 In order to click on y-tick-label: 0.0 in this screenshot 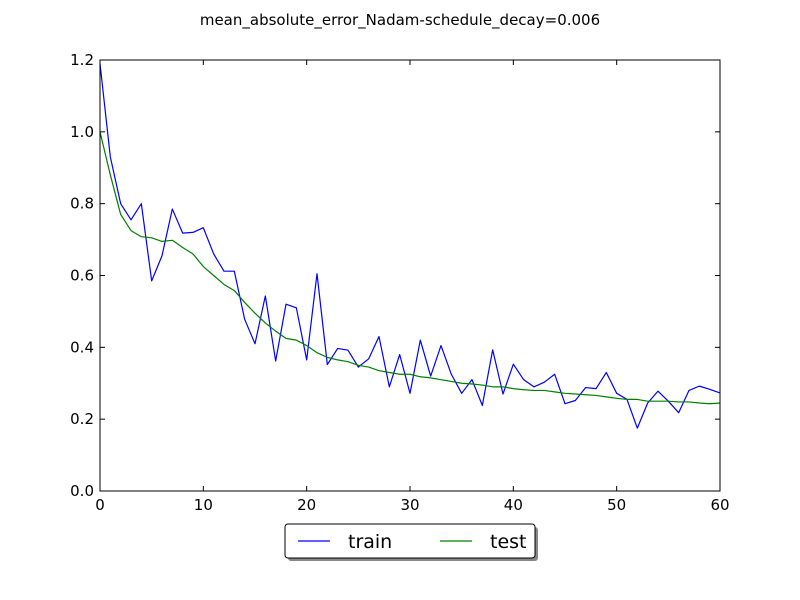, I will do `click(82, 491)`.